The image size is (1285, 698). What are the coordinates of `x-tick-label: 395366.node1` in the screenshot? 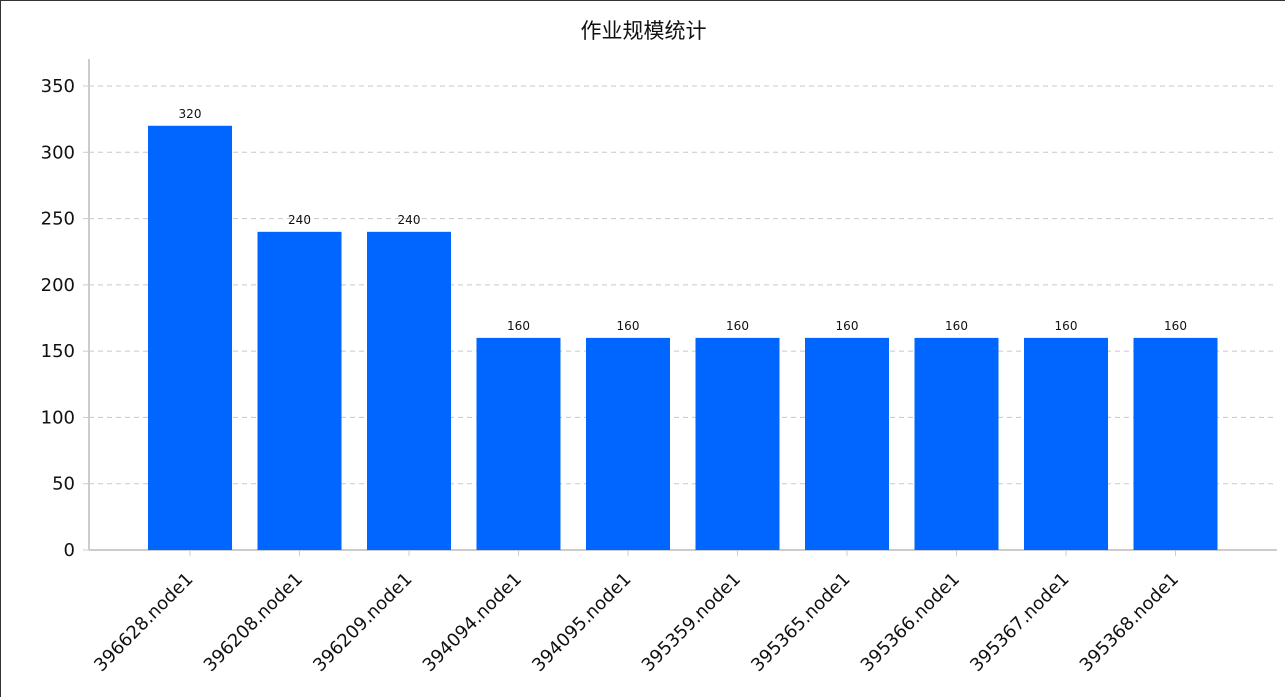 It's located at (910, 622).